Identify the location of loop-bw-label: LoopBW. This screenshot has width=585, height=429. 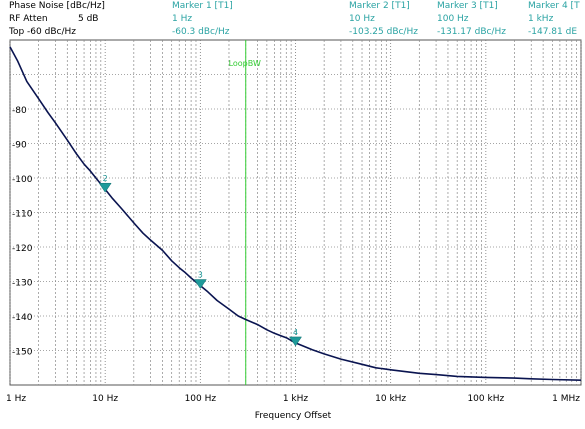
(245, 63).